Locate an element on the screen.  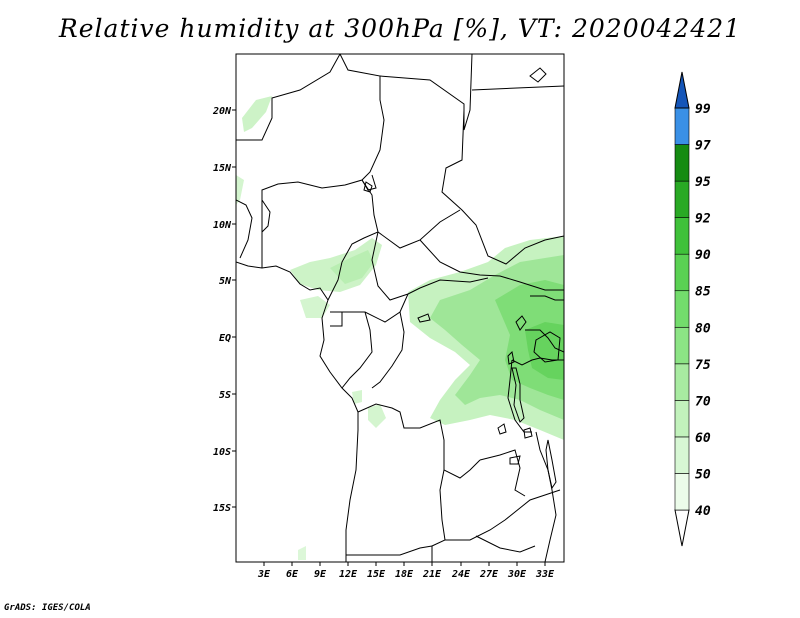
lon-label: 9E is located at coordinates (320, 574).